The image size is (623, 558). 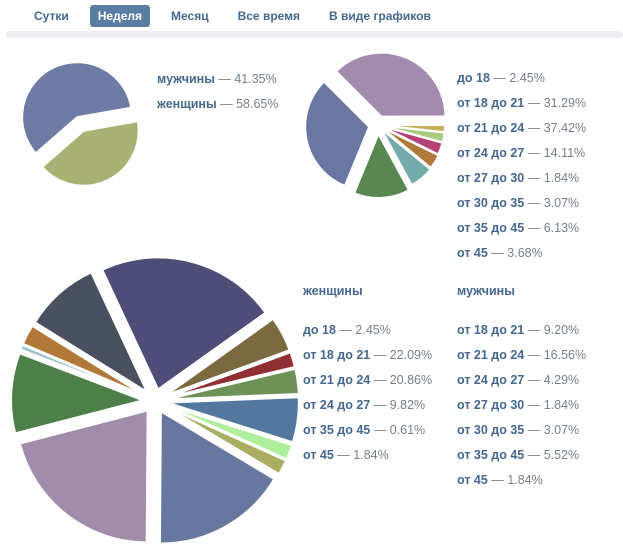 I want to click on tab-alltime: Все время, so click(x=269, y=15).